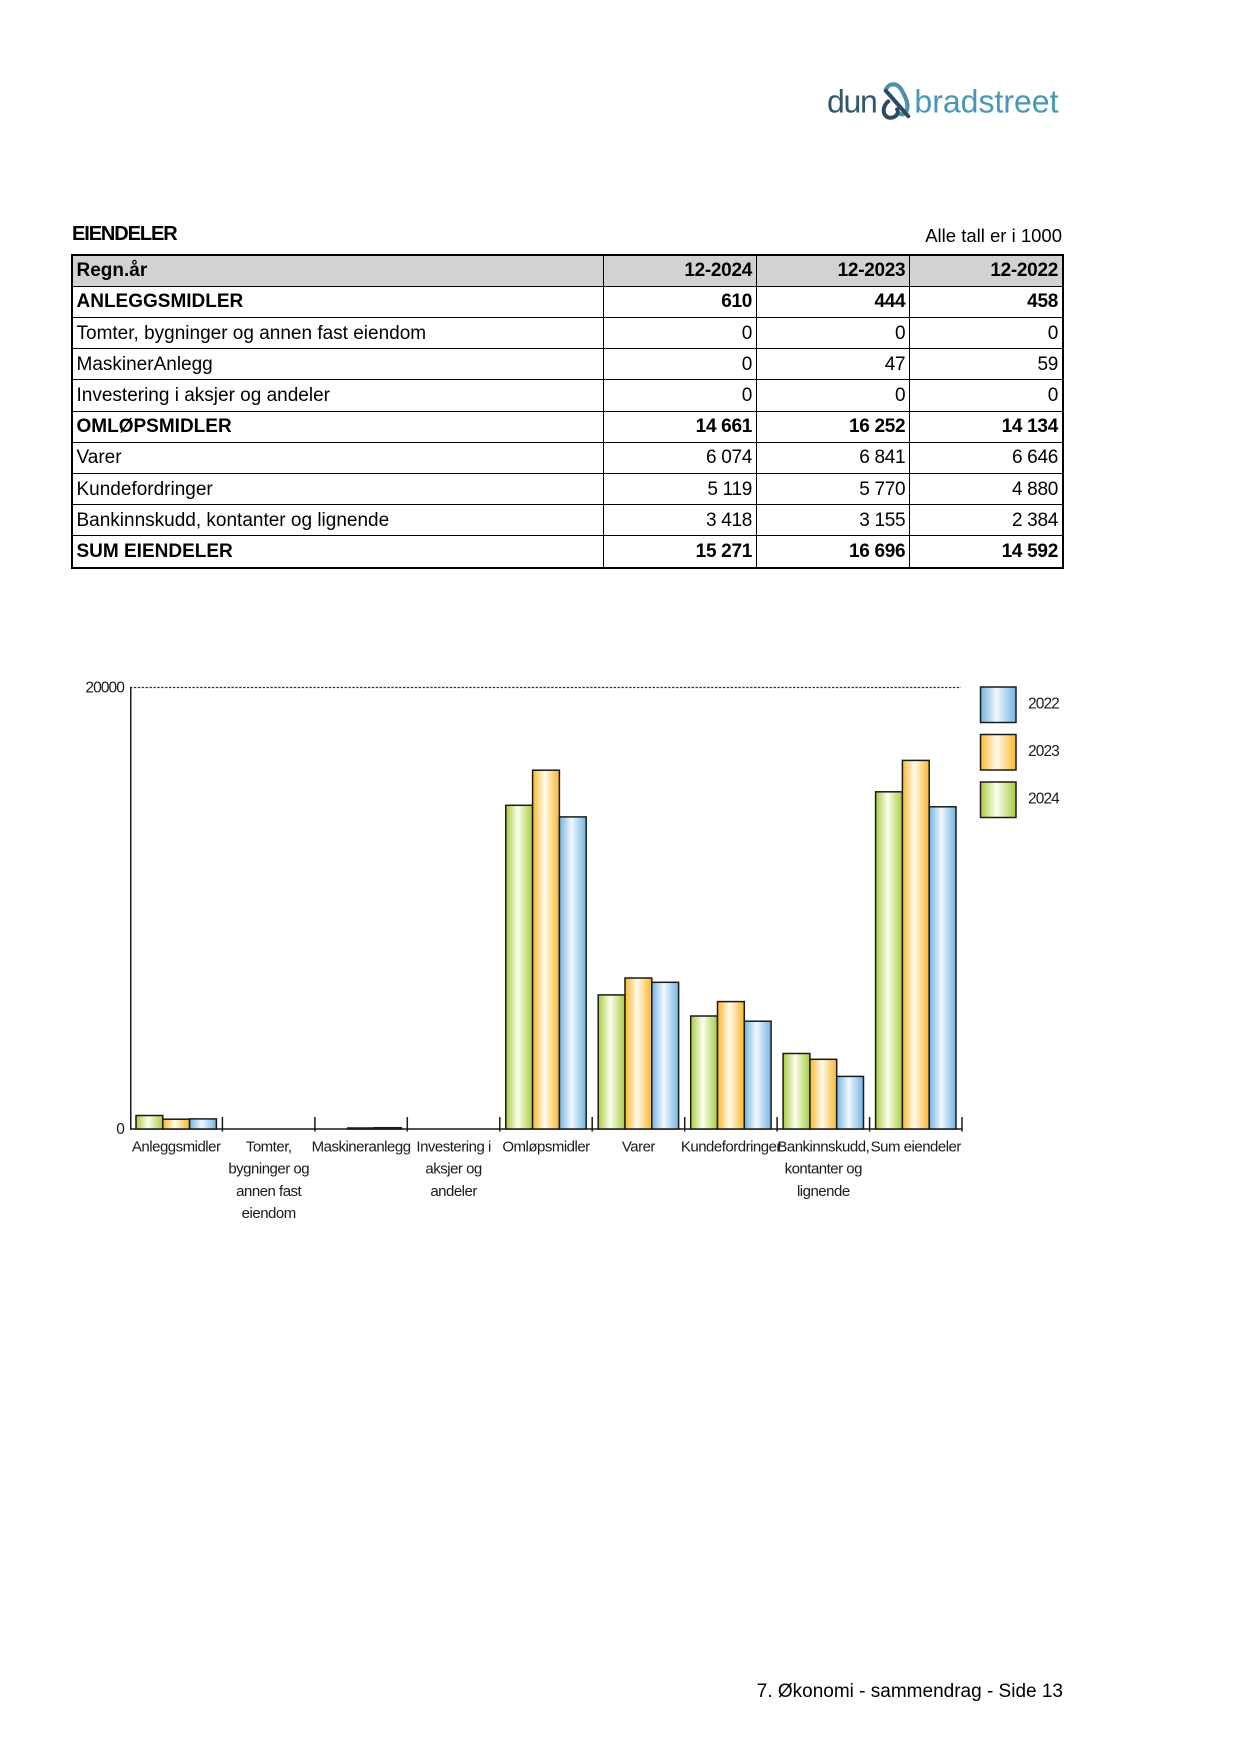 This screenshot has width=1241, height=1754. Describe the element at coordinates (639, 1147) in the screenshot. I see `svg-text: Varer` at that location.